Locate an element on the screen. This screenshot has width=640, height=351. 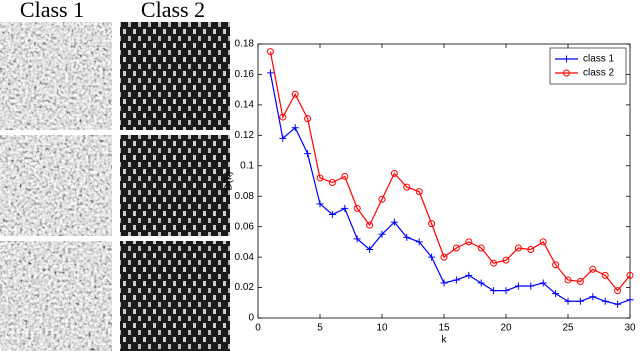
y-tick-label: 0.1 is located at coordinates (247, 165).